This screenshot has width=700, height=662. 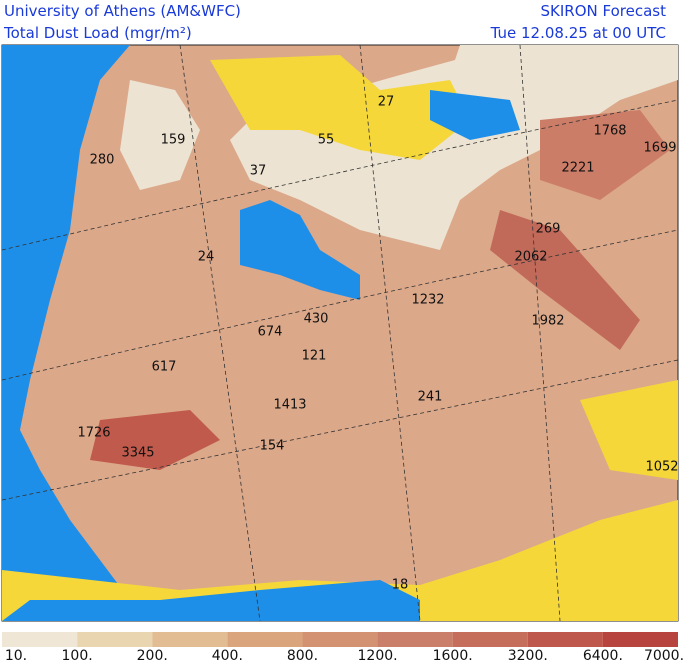 What do you see at coordinates (664, 655) in the screenshot?
I see `legend-label: 7000.` at bounding box center [664, 655].